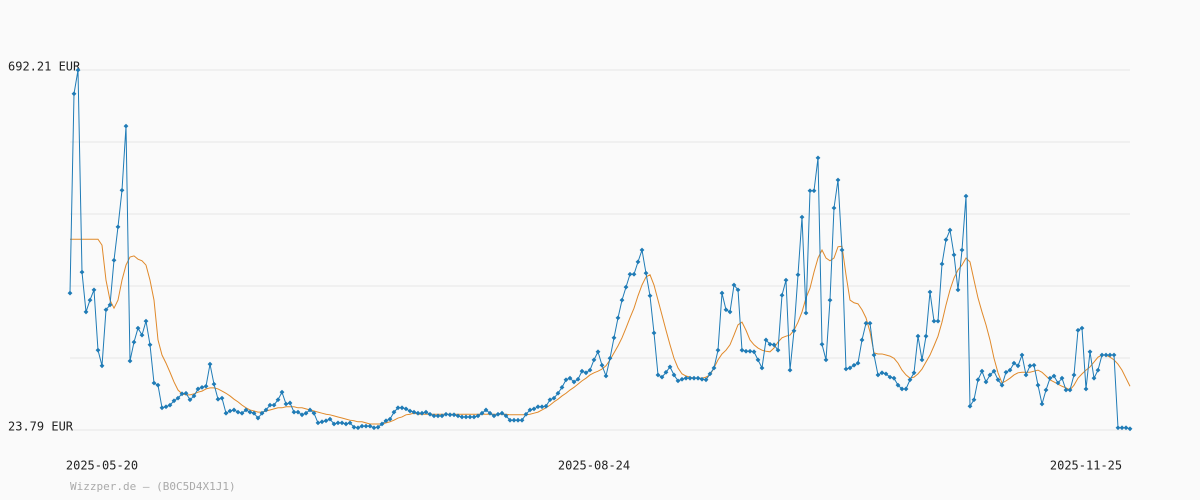 Image resolution: width=1200 pixels, height=500 pixels. I want to click on x-tick-label: 2025-05-20, so click(102, 466).